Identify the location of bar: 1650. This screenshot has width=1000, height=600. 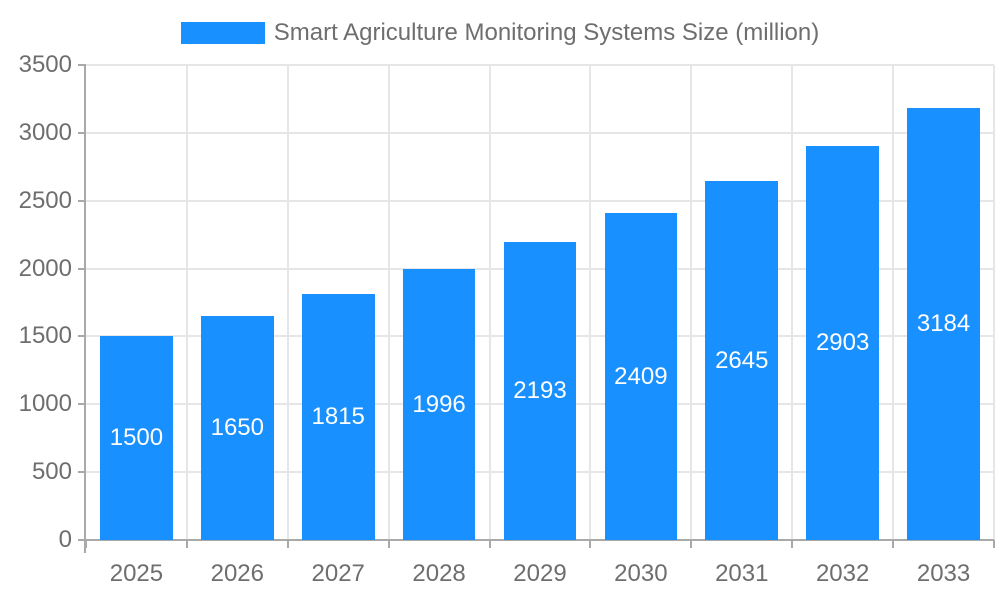
(237, 428).